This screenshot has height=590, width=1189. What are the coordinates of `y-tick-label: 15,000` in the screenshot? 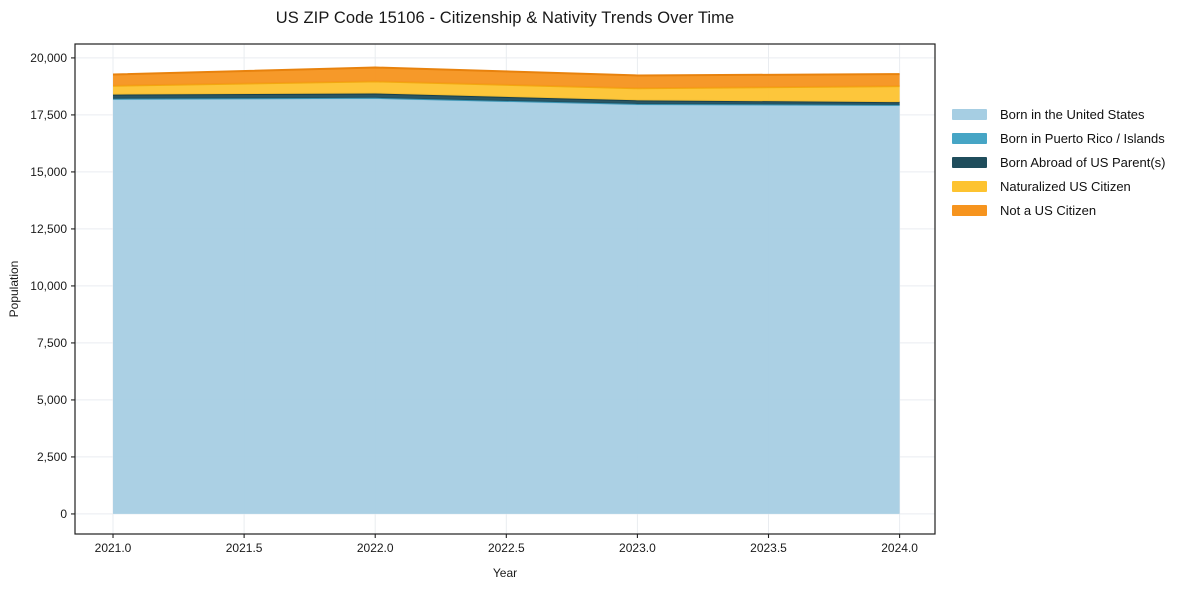 It's located at (48, 172).